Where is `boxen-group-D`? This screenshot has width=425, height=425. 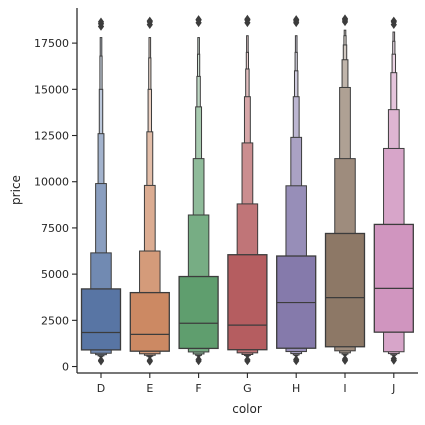
boxen-group-D is located at coordinates (101, 191).